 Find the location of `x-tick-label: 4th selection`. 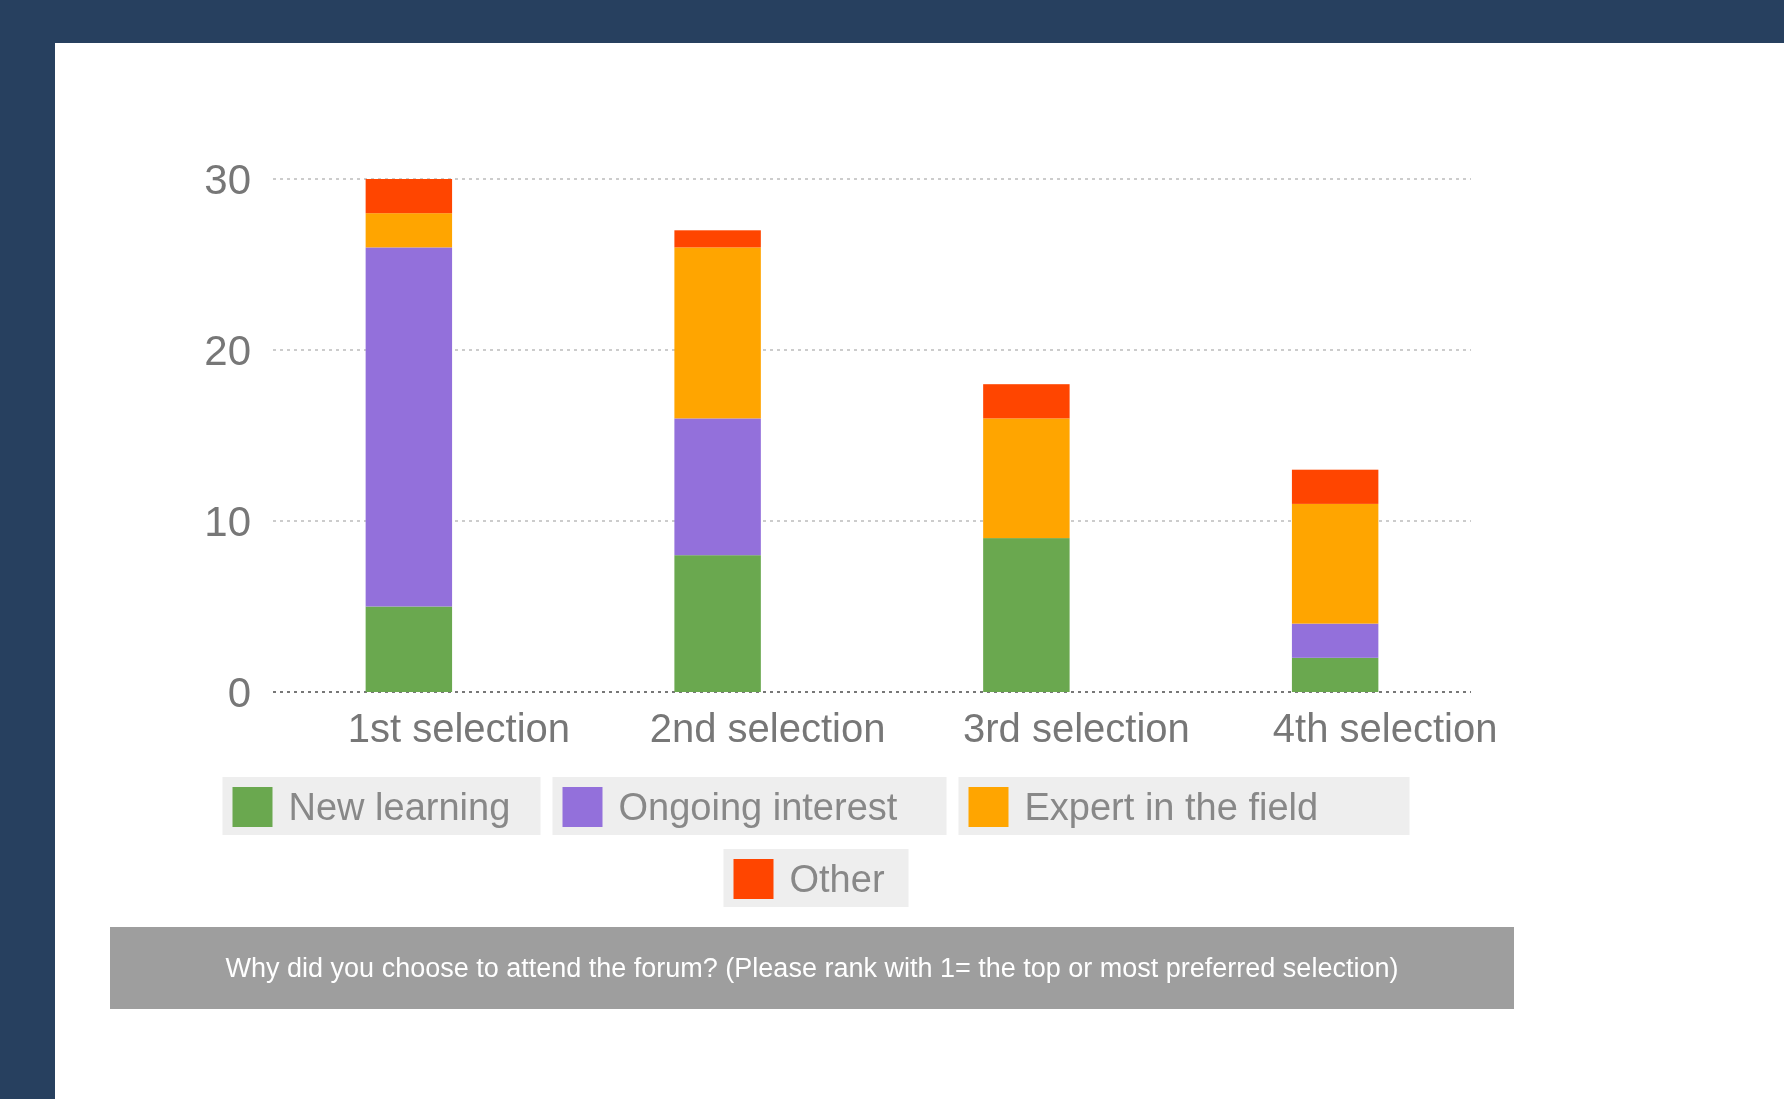

x-tick-label: 4th selection is located at coordinates (1385, 728).